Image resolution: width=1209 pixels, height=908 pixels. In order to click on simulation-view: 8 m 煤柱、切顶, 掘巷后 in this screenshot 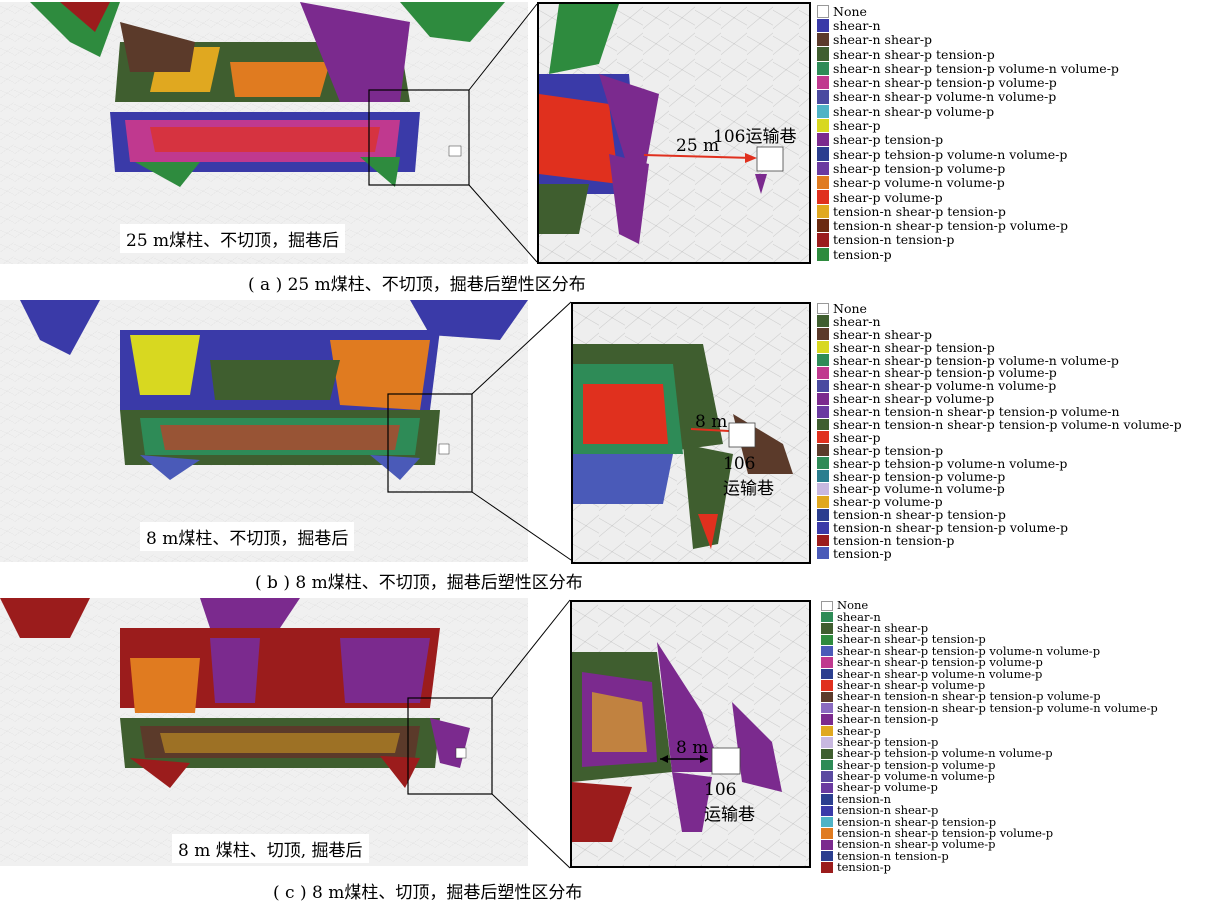, I will do `click(264, 732)`.